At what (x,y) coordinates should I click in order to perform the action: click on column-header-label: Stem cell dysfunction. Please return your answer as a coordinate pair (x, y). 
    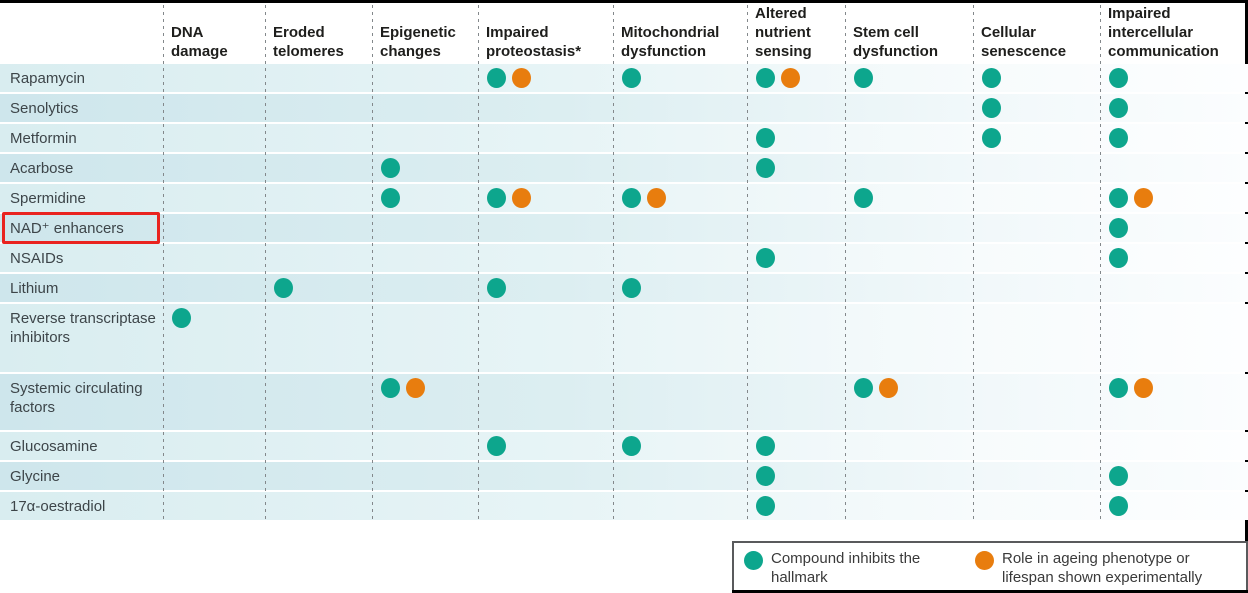
    Looking at the image, I should click on (895, 42).